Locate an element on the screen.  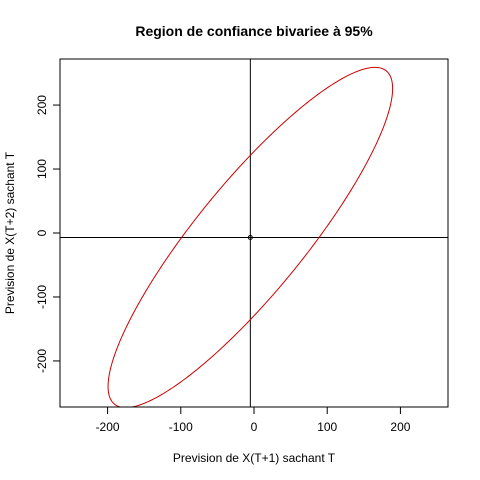
center-point is located at coordinates (250, 237).